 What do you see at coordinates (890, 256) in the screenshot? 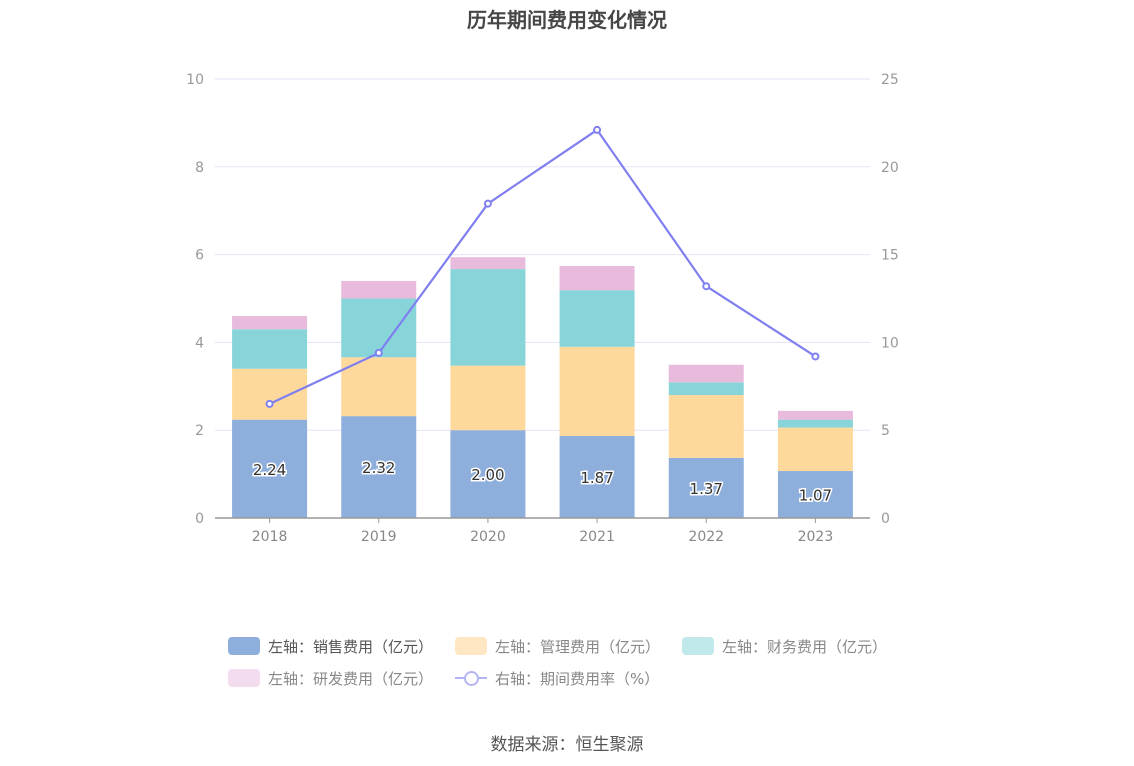
I see `right-tick-label: 15` at bounding box center [890, 256].